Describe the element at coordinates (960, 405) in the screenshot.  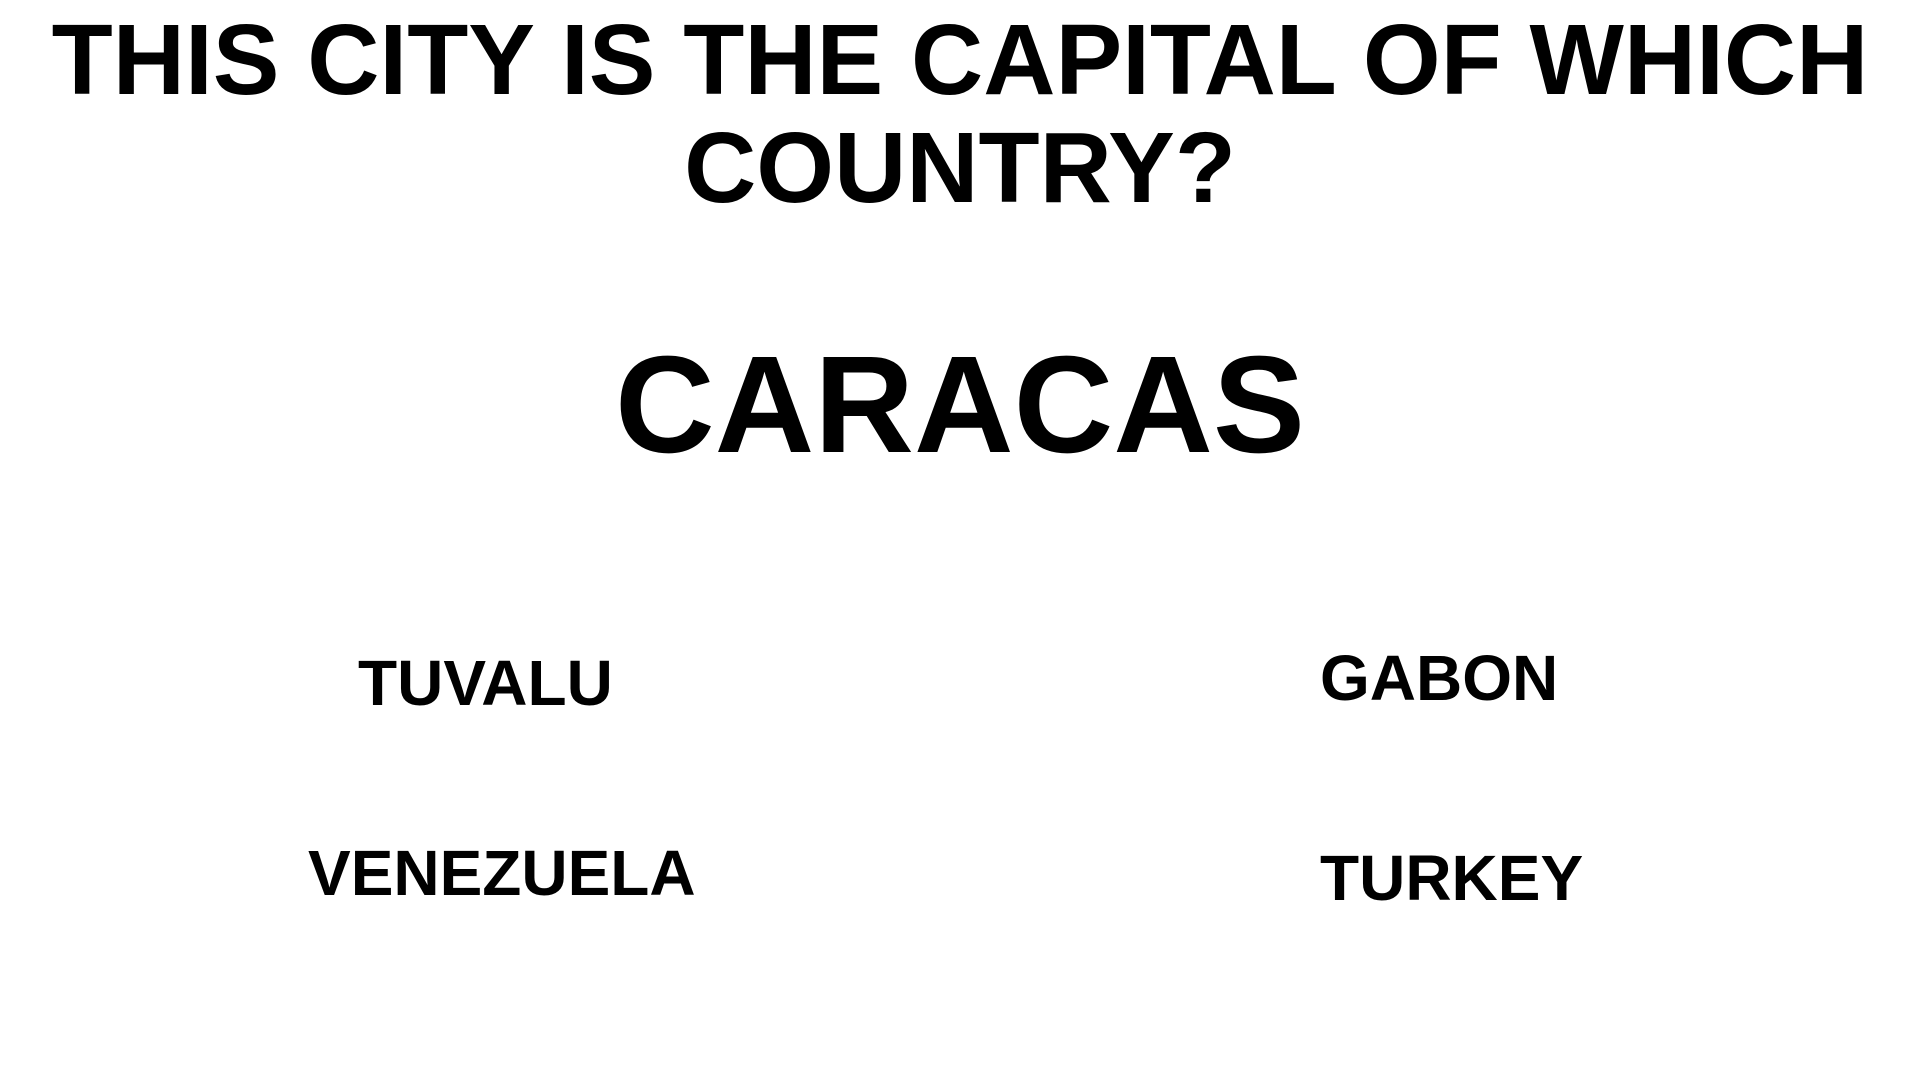
I see `city-name: CARACAS` at that location.